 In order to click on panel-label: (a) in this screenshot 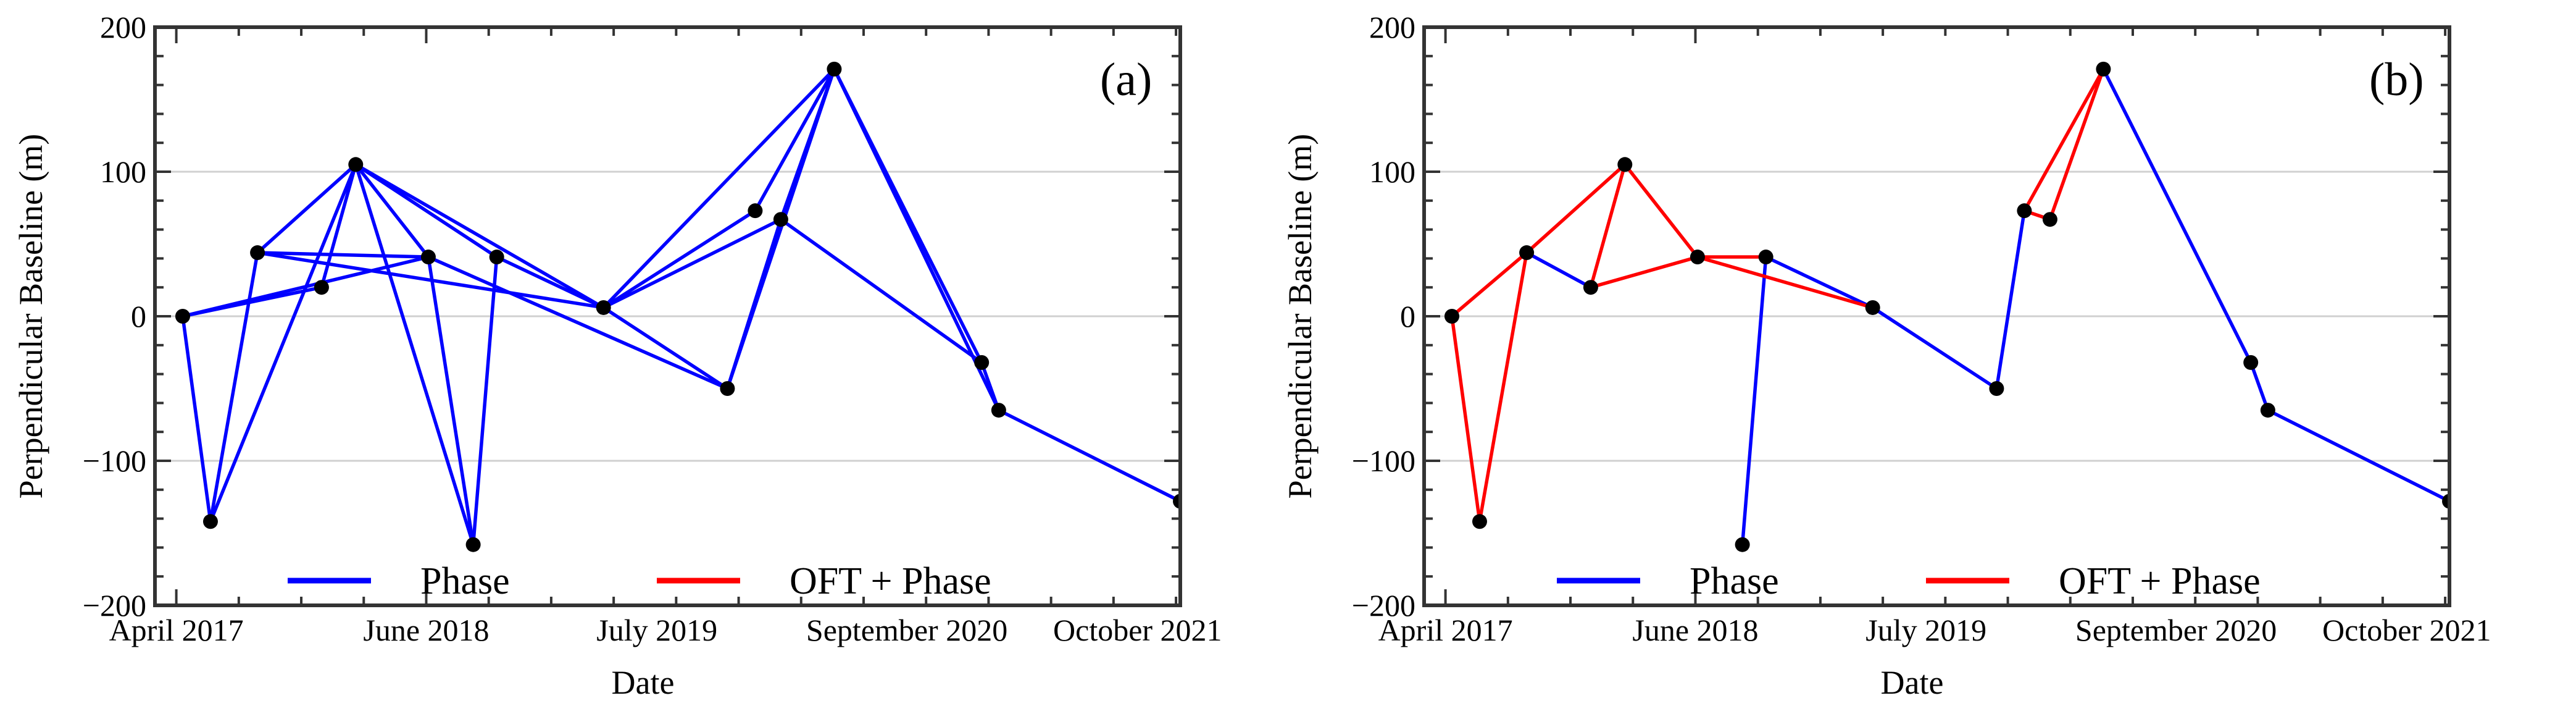, I will do `click(1126, 80)`.